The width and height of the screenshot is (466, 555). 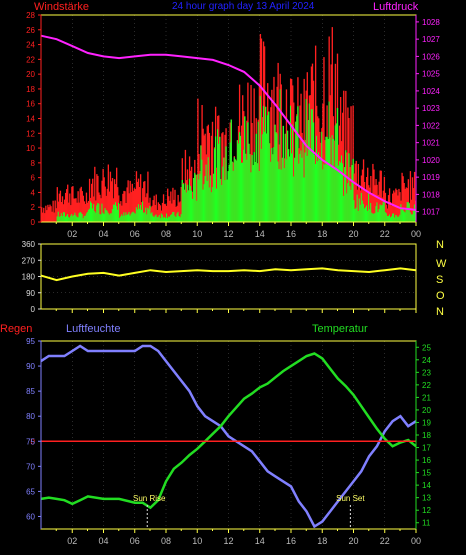 I want to click on y-tick-label-left: 22, so click(x=30, y=59).